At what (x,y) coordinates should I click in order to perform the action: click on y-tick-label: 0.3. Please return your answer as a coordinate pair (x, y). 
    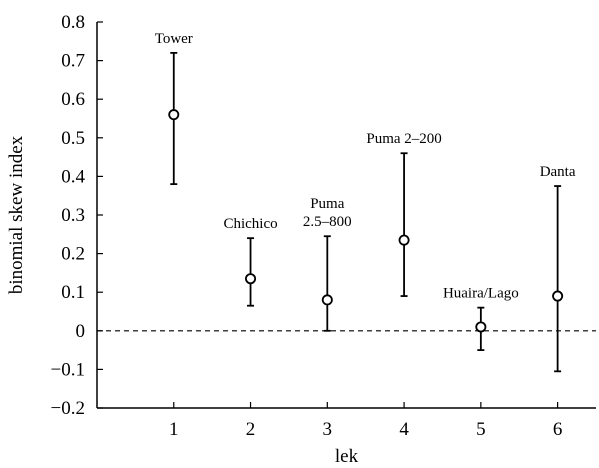
    Looking at the image, I should click on (73, 215).